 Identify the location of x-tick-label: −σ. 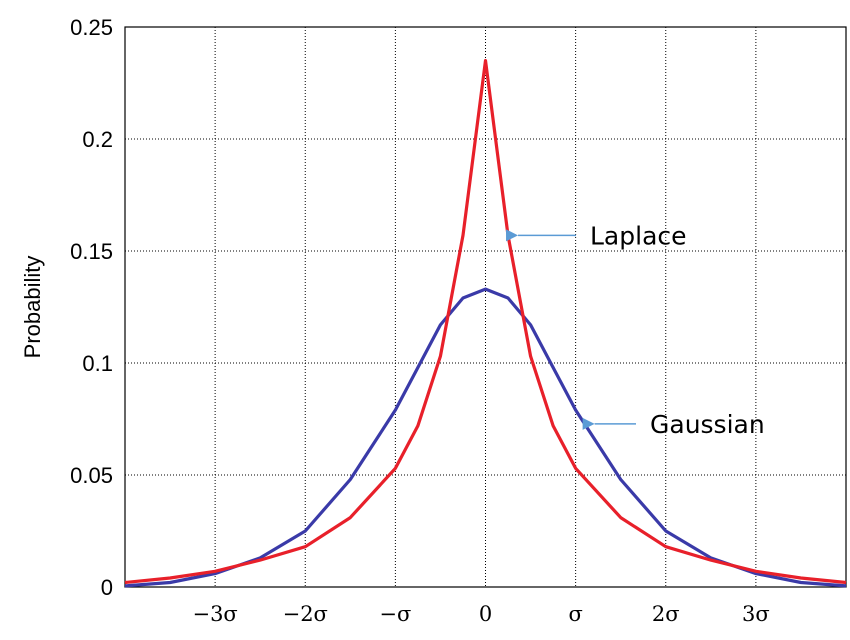
(395, 614).